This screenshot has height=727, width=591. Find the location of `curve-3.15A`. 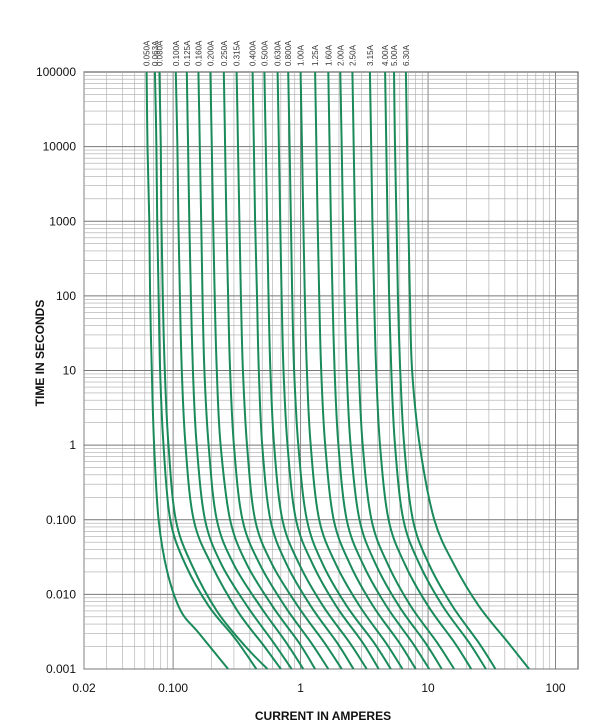

curve-3.15A is located at coordinates (420, 370).